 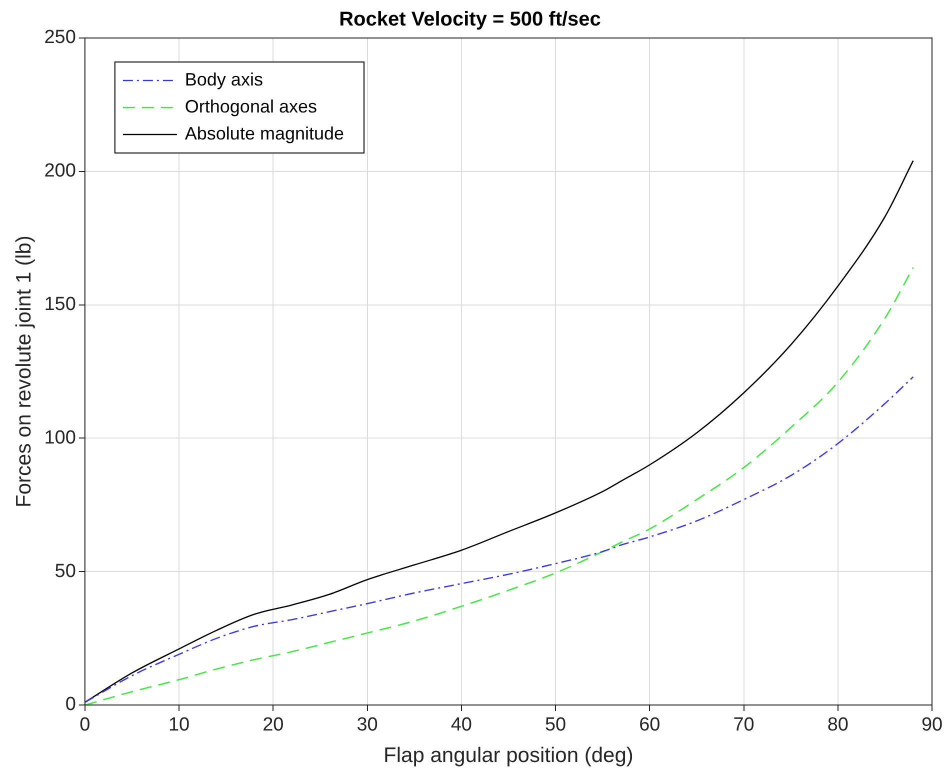 I want to click on y-tick-label: 0, so click(x=70, y=705).